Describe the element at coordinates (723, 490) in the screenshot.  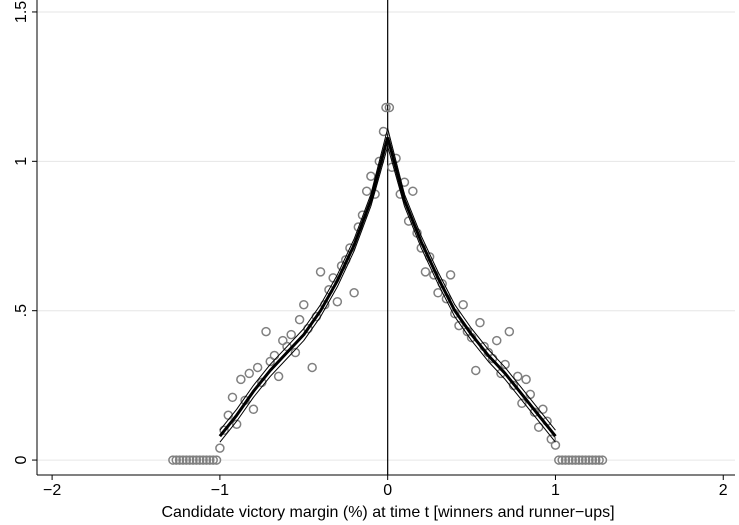
I see `x-tick-label: 2` at that location.